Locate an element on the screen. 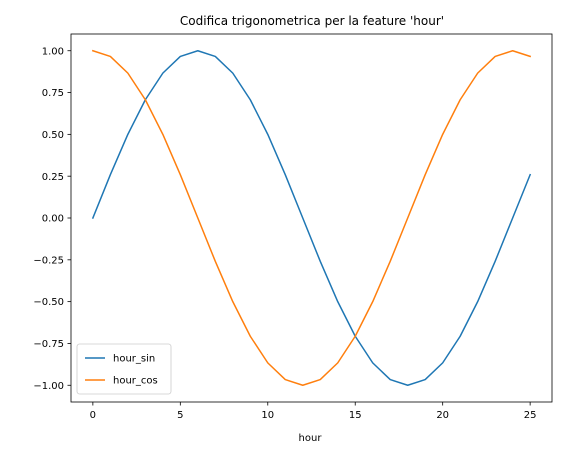  y-tick-label: 0.25 is located at coordinates (53, 177).